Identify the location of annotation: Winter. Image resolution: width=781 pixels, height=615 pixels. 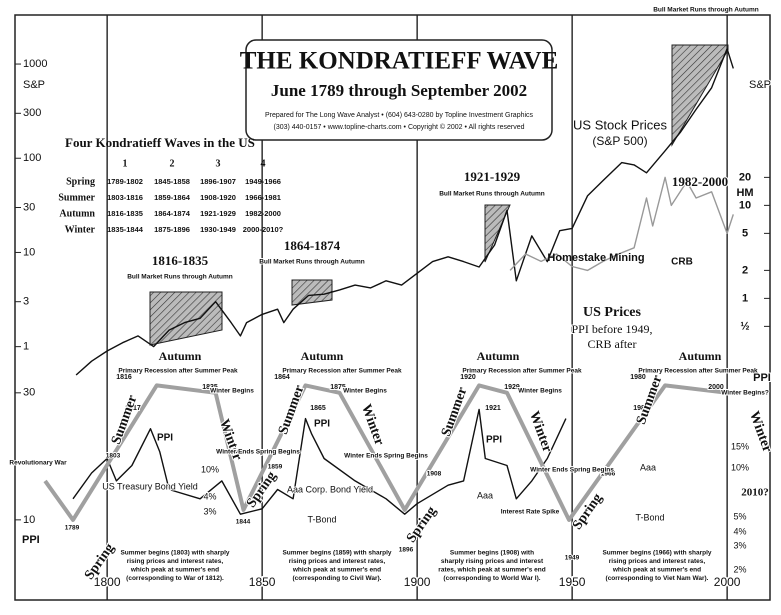
(540, 431).